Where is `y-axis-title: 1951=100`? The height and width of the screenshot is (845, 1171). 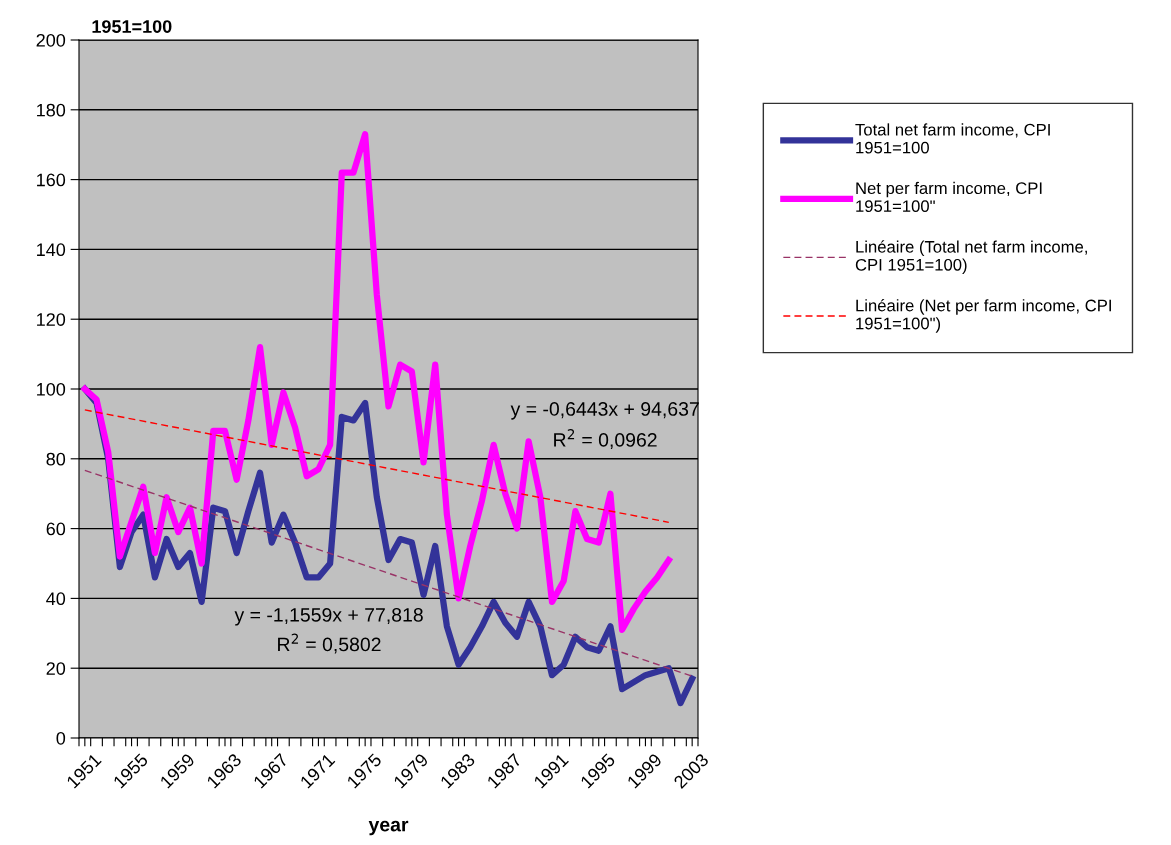 y-axis-title: 1951=100 is located at coordinates (132, 26).